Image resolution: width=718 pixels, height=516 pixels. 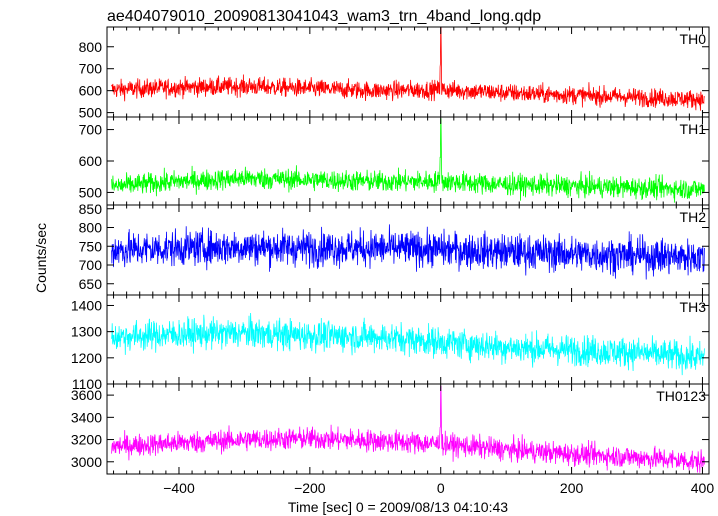 I want to click on x-tick-label: 400, so click(x=703, y=488).